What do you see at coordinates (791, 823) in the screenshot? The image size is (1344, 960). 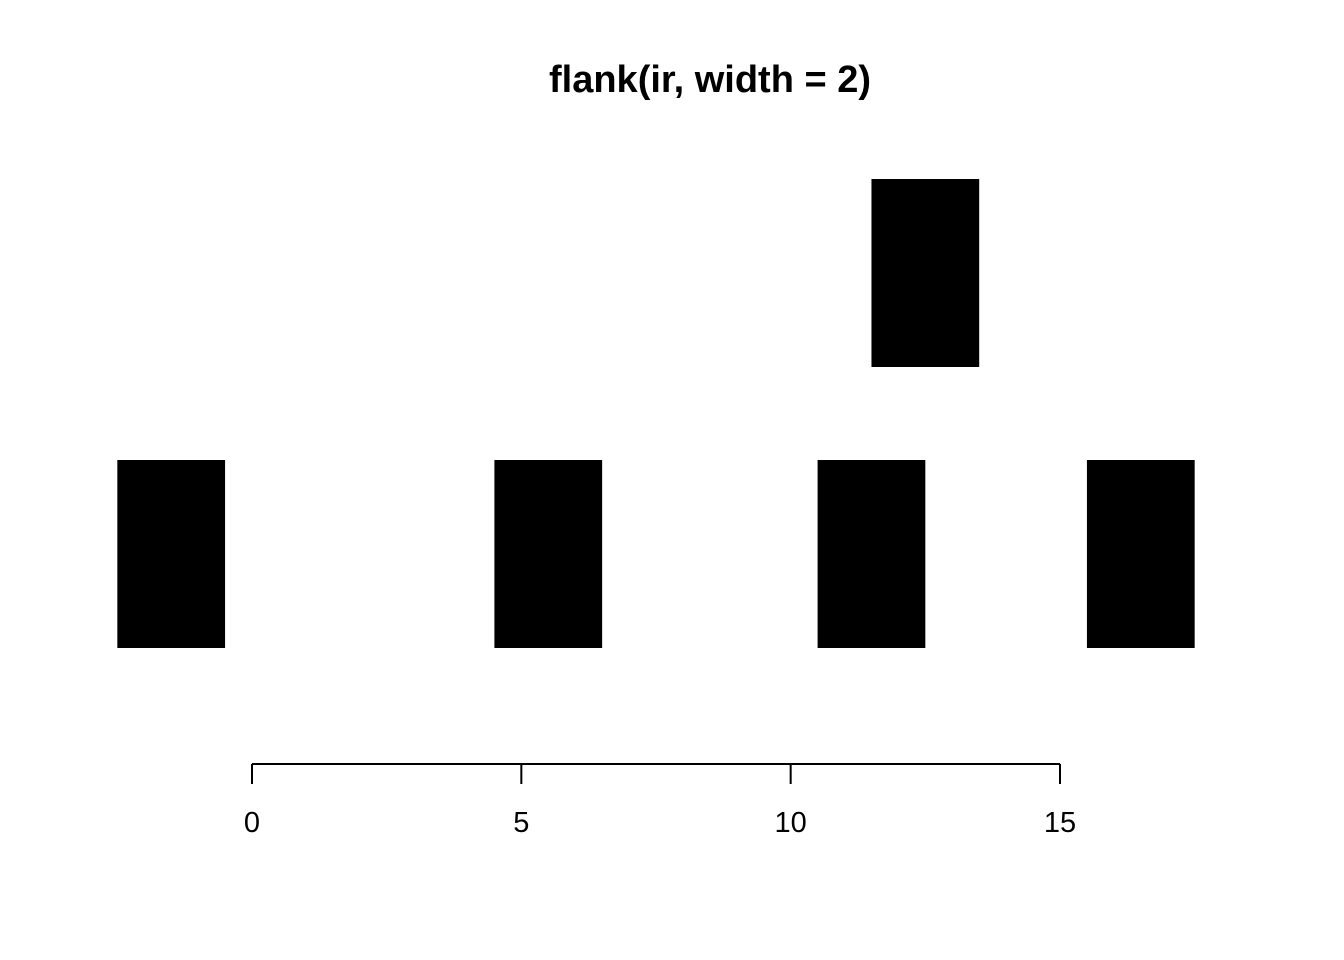 I see `x-tick-label: 10` at bounding box center [791, 823].